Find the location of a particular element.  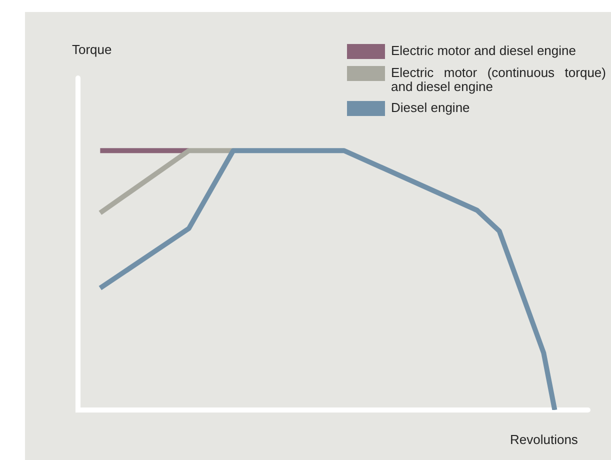

x-axis-title: Revolutions is located at coordinates (544, 439).